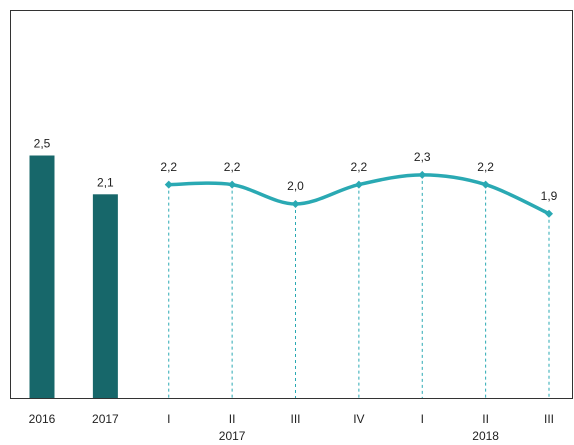 The height and width of the screenshot is (445, 574). What do you see at coordinates (295, 186) in the screenshot?
I see `data-label: 2,0` at bounding box center [295, 186].